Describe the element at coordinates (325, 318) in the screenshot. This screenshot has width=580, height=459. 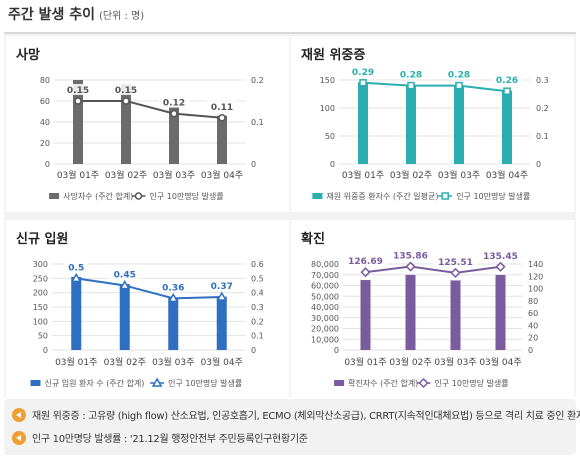
I see `y-left-tick-label: 30,000` at that location.